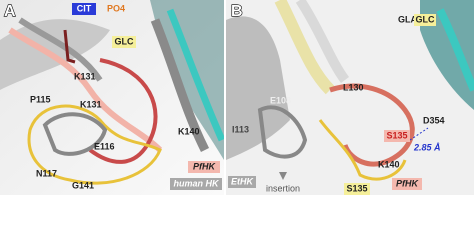 The height and width of the screenshot is (240, 474). What do you see at coordinates (116, 8) in the screenshot?
I see `annotation: PO4` at bounding box center [116, 8].